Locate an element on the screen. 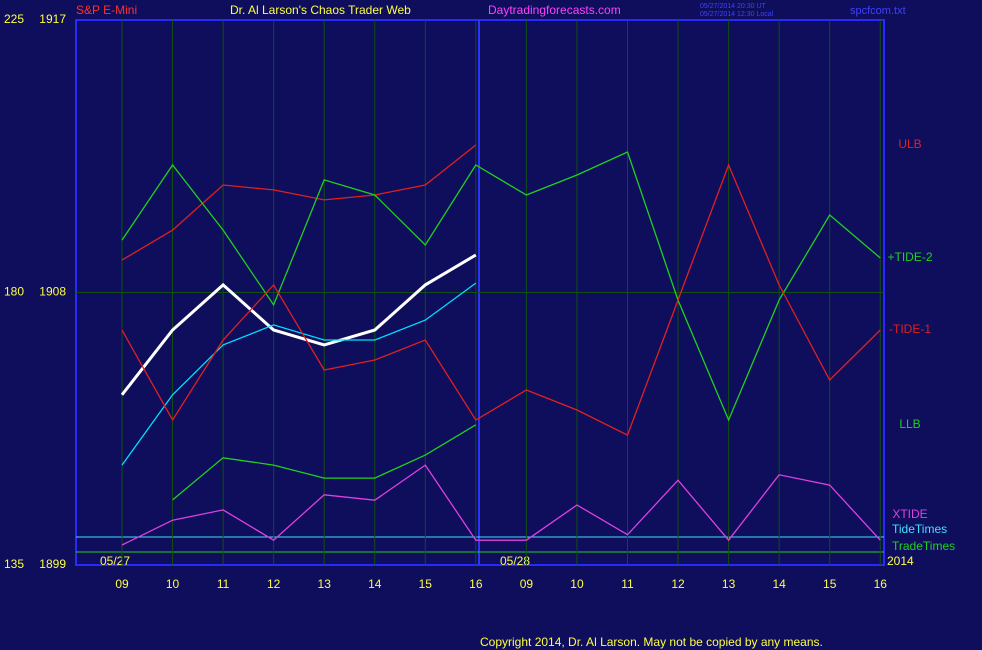 This screenshot has height=650, width=982. series-label: -TIDE-1 is located at coordinates (910, 329).